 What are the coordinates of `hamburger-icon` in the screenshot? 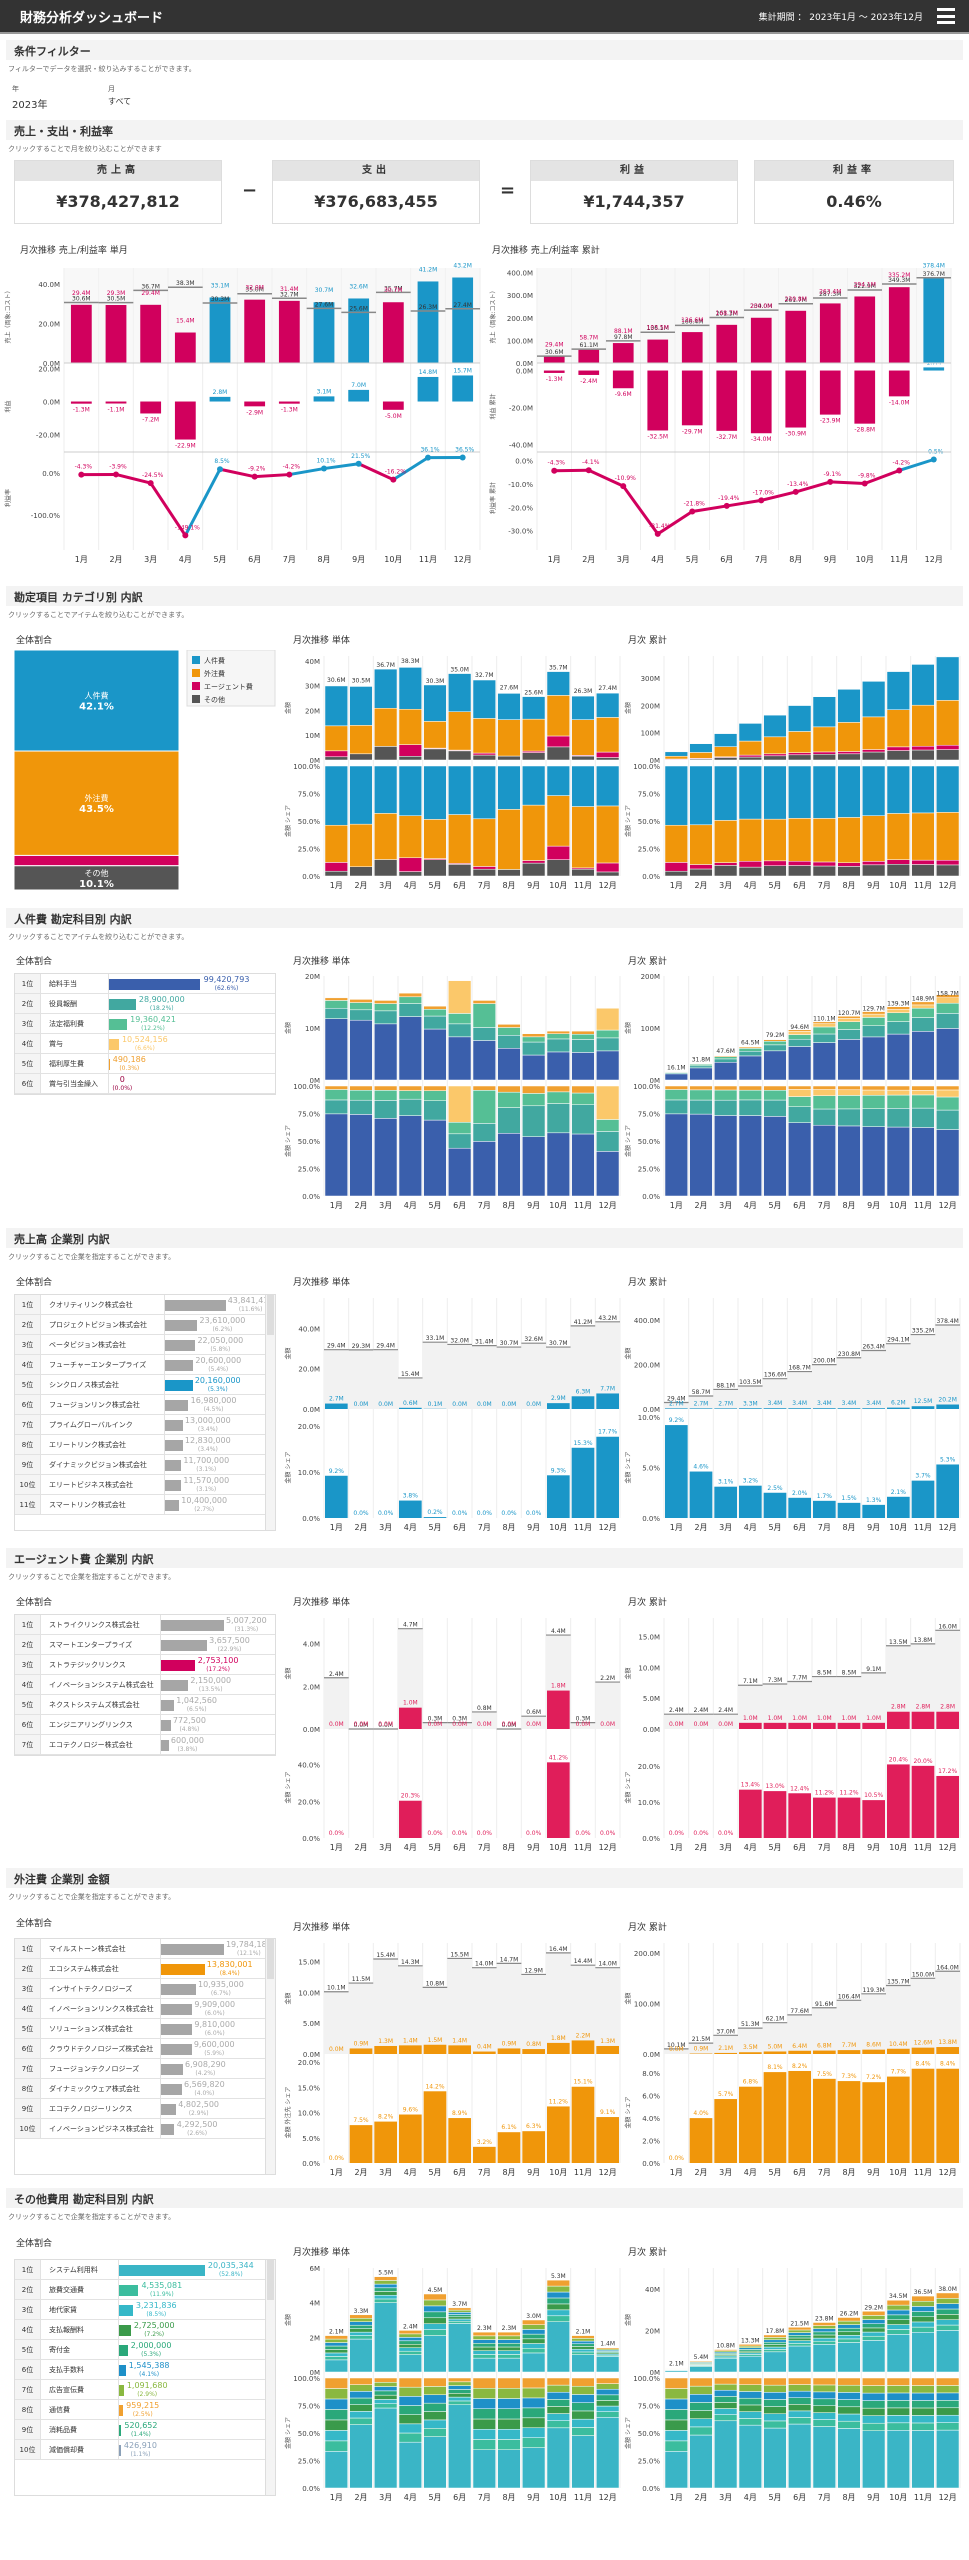 It's located at (946, 16).